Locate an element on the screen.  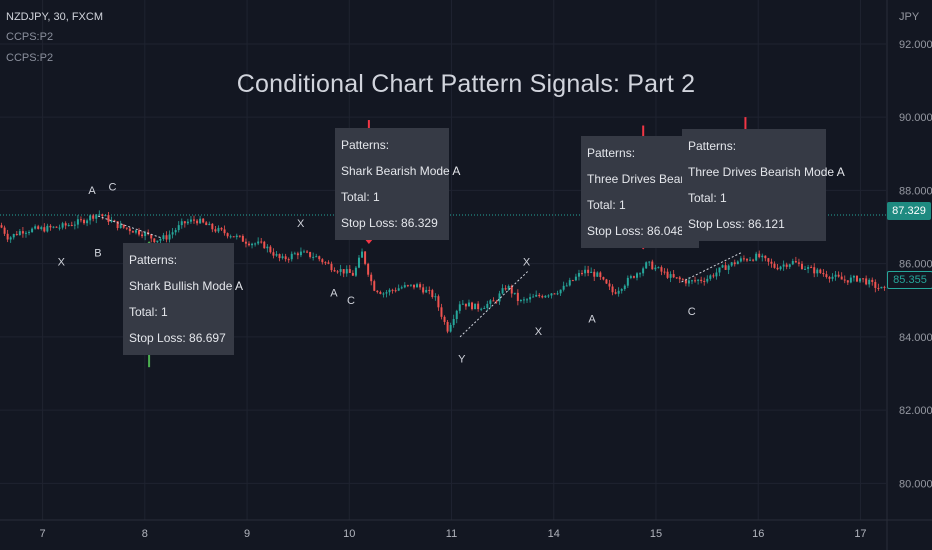
tooltip-line: Stop Loss: 86.048 is located at coordinates (635, 231).